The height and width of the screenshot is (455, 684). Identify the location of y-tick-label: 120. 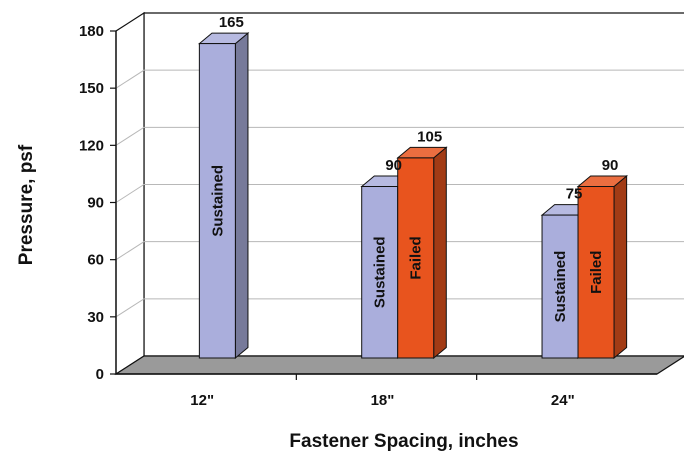
(91, 145).